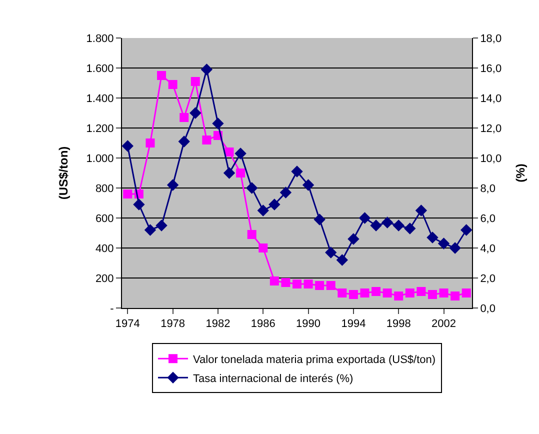 This screenshot has width=539, height=434. Describe the element at coordinates (308, 324) in the screenshot. I see `x-tick-label: 1990` at that location.